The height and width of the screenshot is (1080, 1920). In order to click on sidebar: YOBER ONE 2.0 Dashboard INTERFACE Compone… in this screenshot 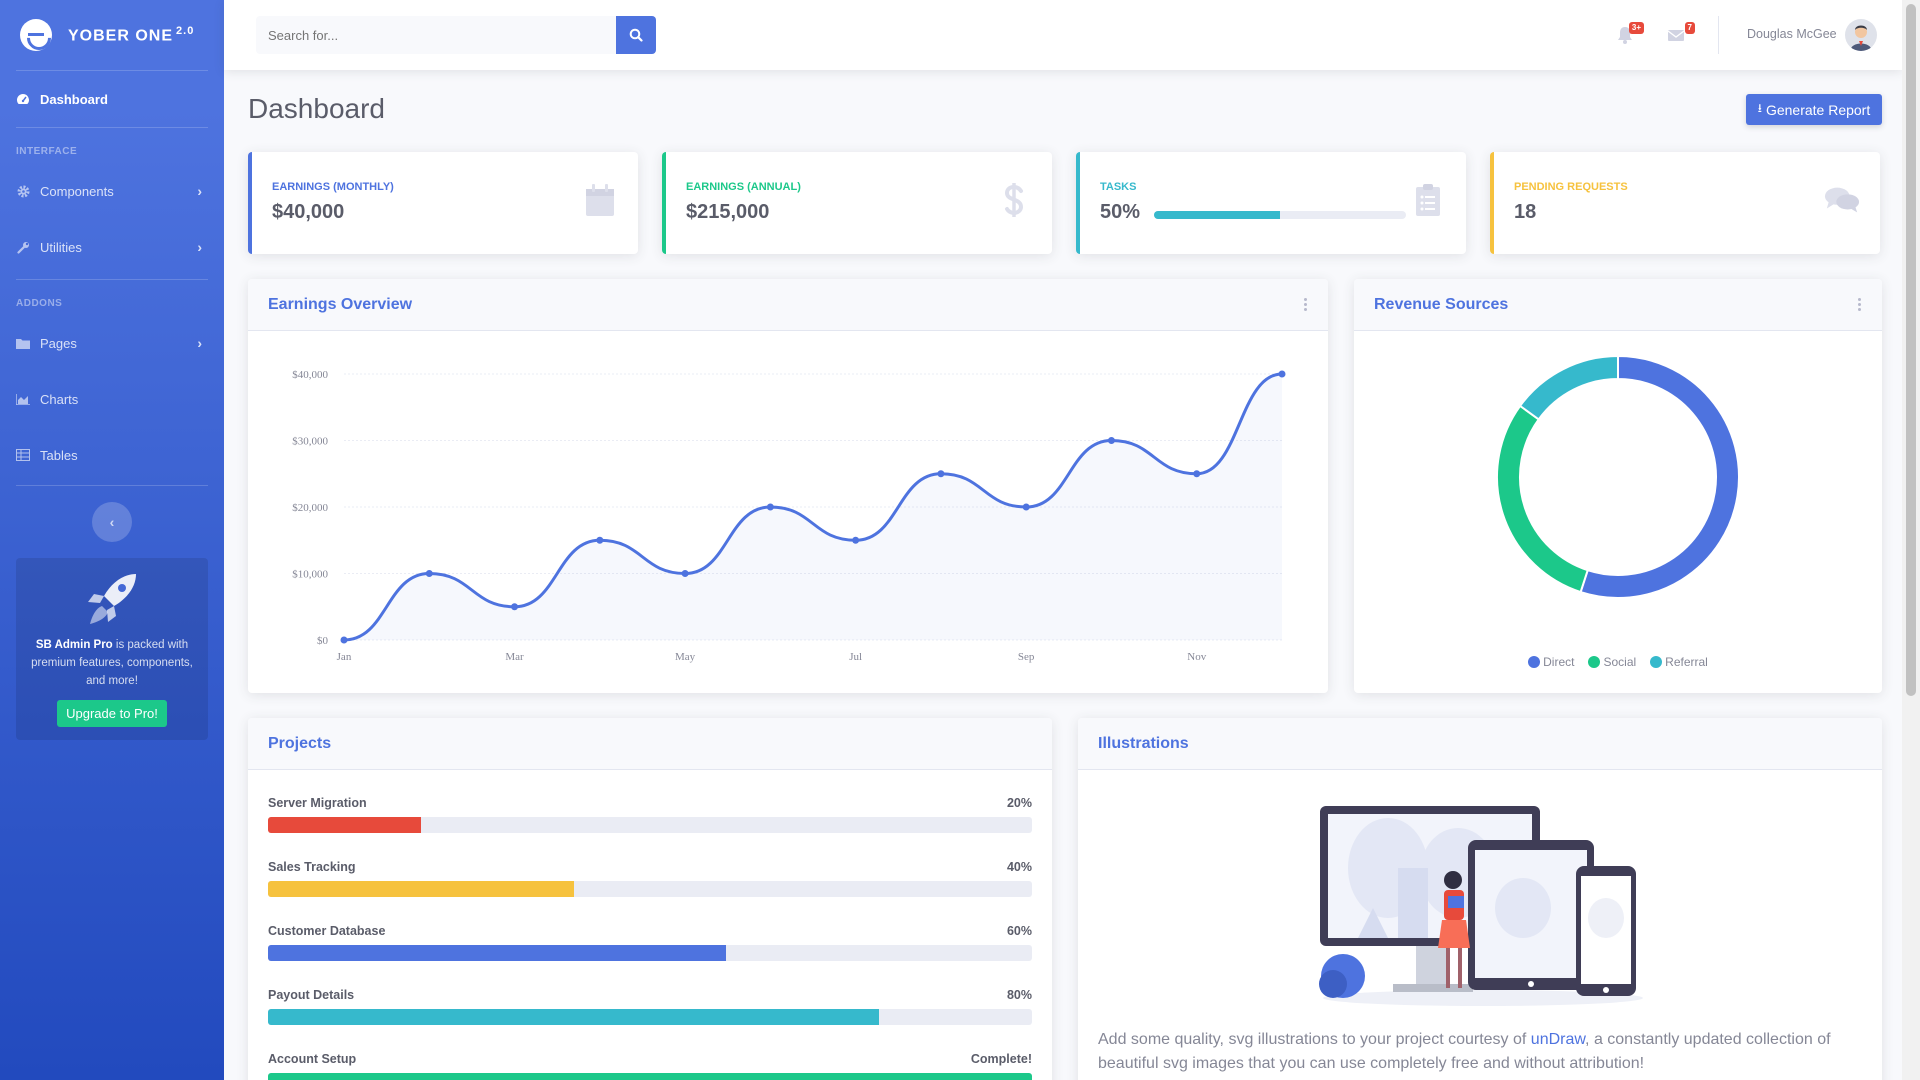, I will do `click(112, 540)`.